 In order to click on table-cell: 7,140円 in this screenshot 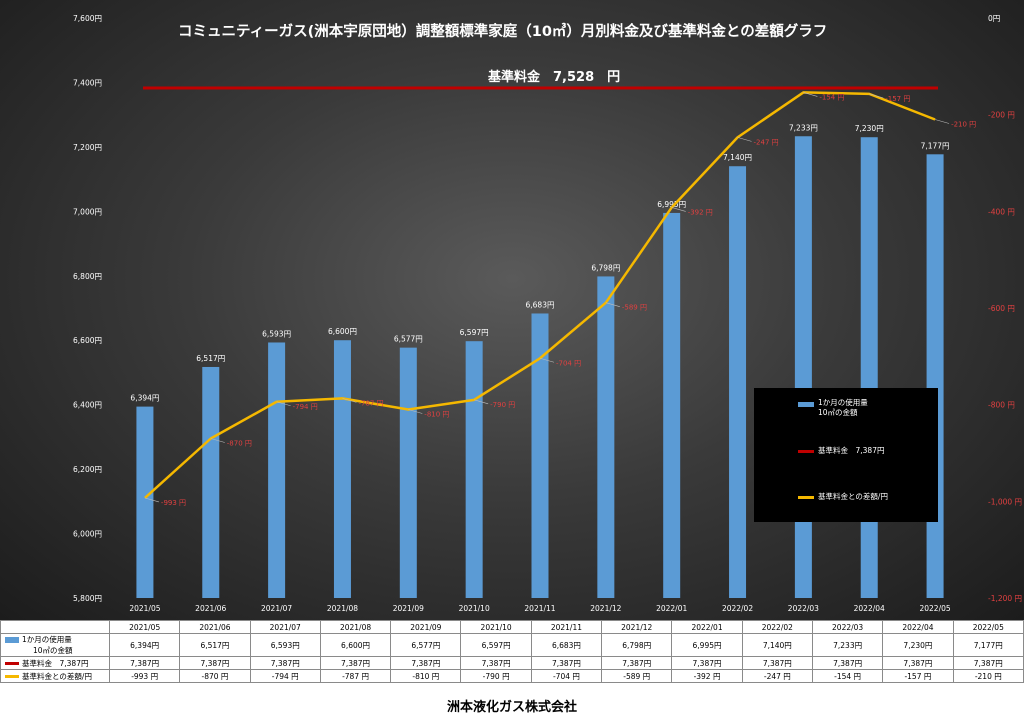, I will do `click(777, 645)`.